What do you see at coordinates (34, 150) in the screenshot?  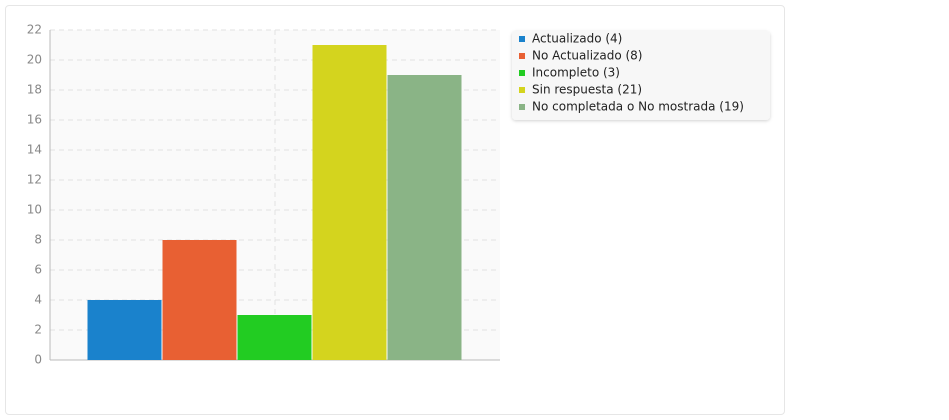 I see `y-tick-label: 14` at bounding box center [34, 150].